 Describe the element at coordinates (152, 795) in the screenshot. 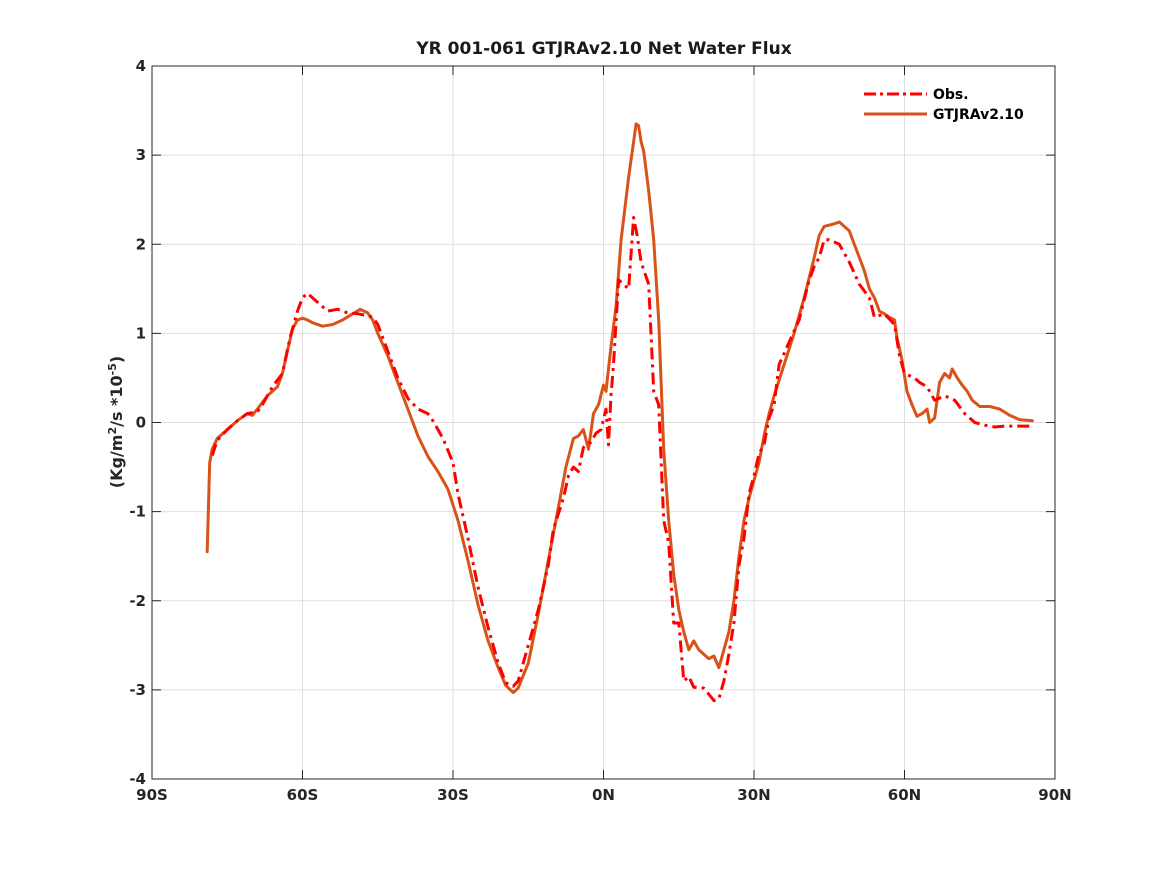

I see `x-tick-label: 90S` at that location.